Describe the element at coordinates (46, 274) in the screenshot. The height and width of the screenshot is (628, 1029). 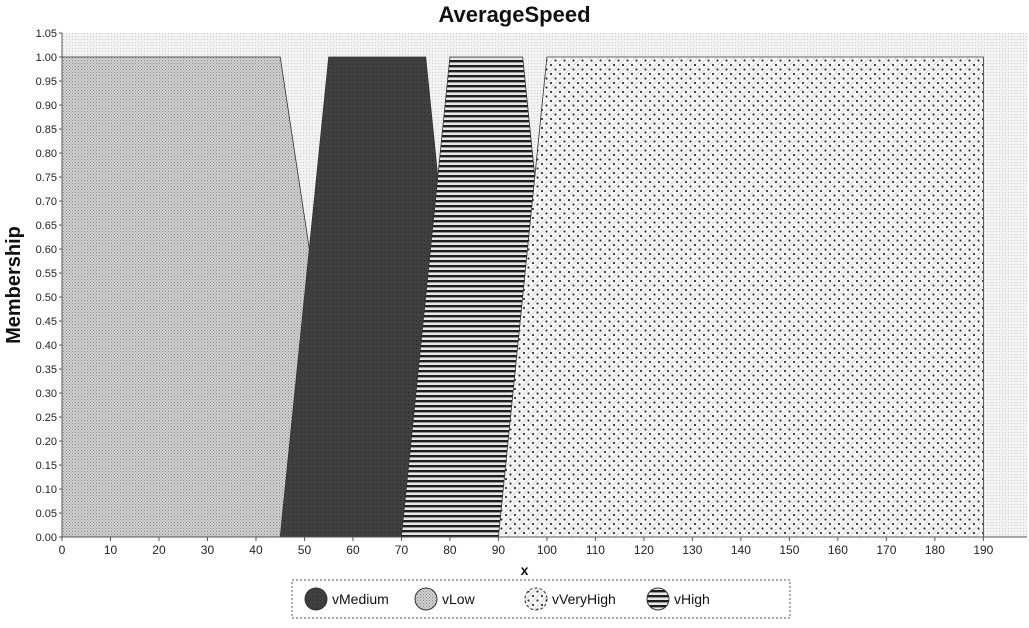
I see `y-tick-label: 0.55` at that location.